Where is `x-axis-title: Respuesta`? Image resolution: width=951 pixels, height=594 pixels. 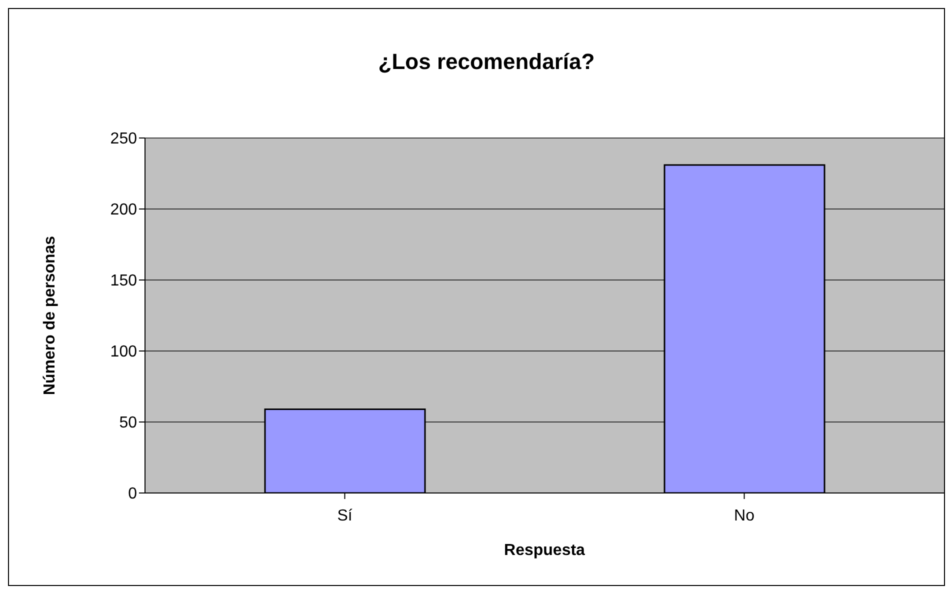
x-axis-title: Respuesta is located at coordinates (545, 550).